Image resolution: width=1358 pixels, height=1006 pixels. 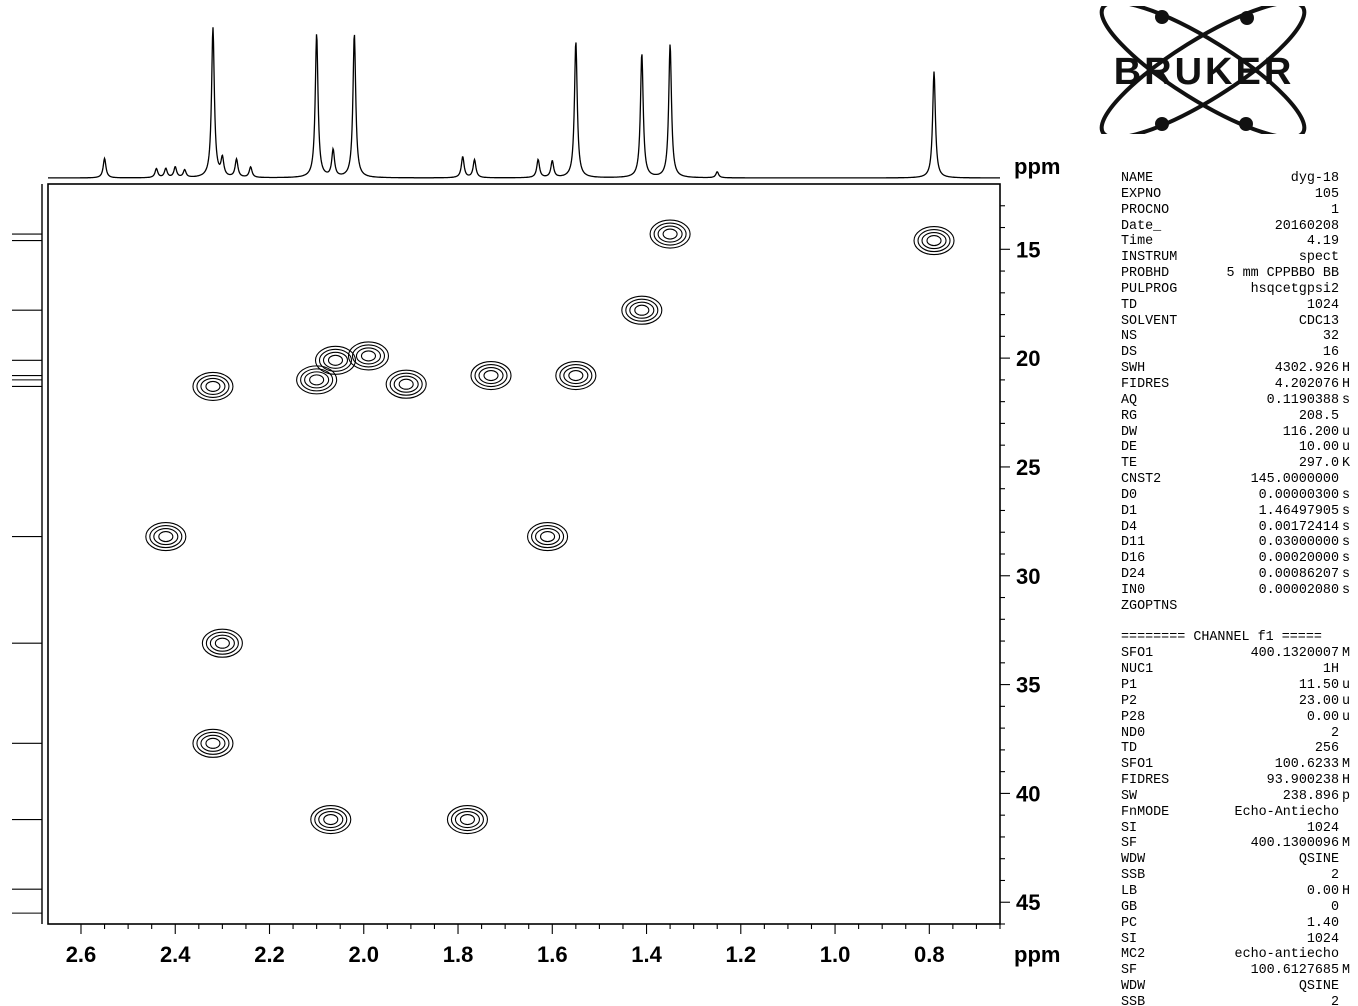 What do you see at coordinates (1334, 907) in the screenshot?
I see `parameter-value: 0` at bounding box center [1334, 907].